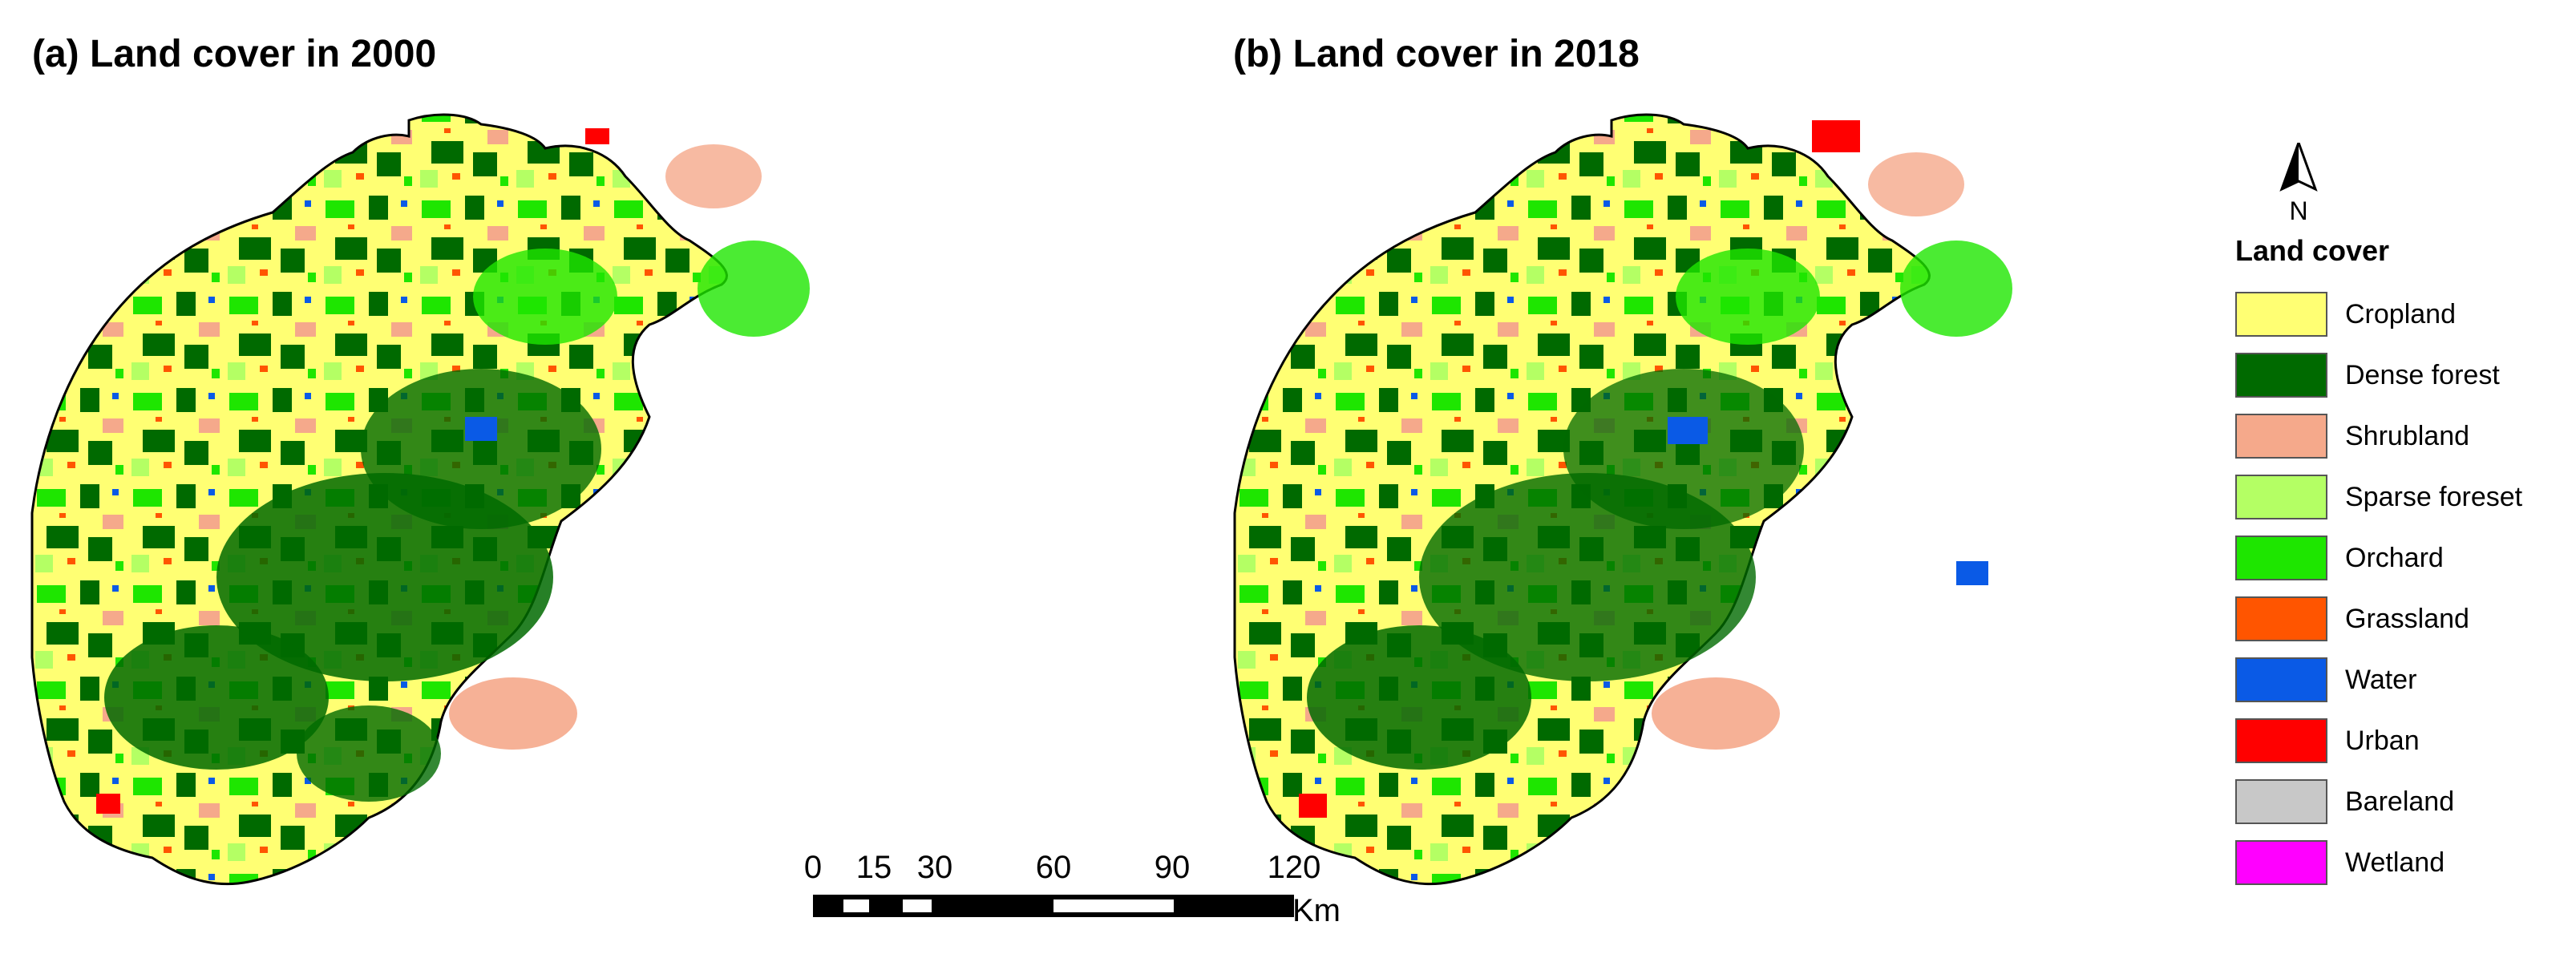  Describe the element at coordinates (2312, 250) in the screenshot. I see `legend-title: Land cover` at that location.